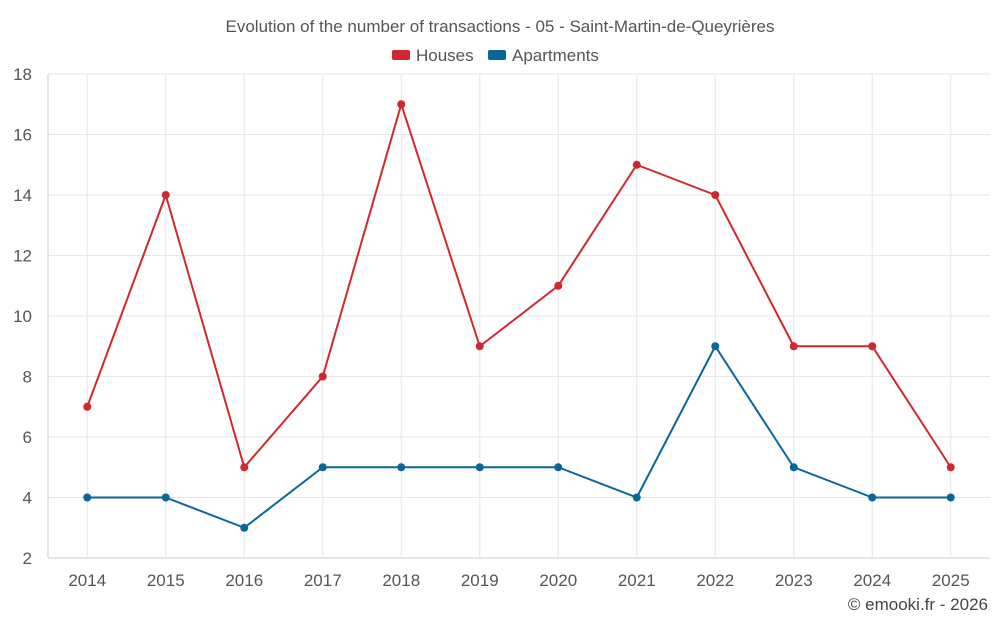 This screenshot has height=625, width=1000. What do you see at coordinates (22, 195) in the screenshot?
I see `y-tick-label: 14` at bounding box center [22, 195].